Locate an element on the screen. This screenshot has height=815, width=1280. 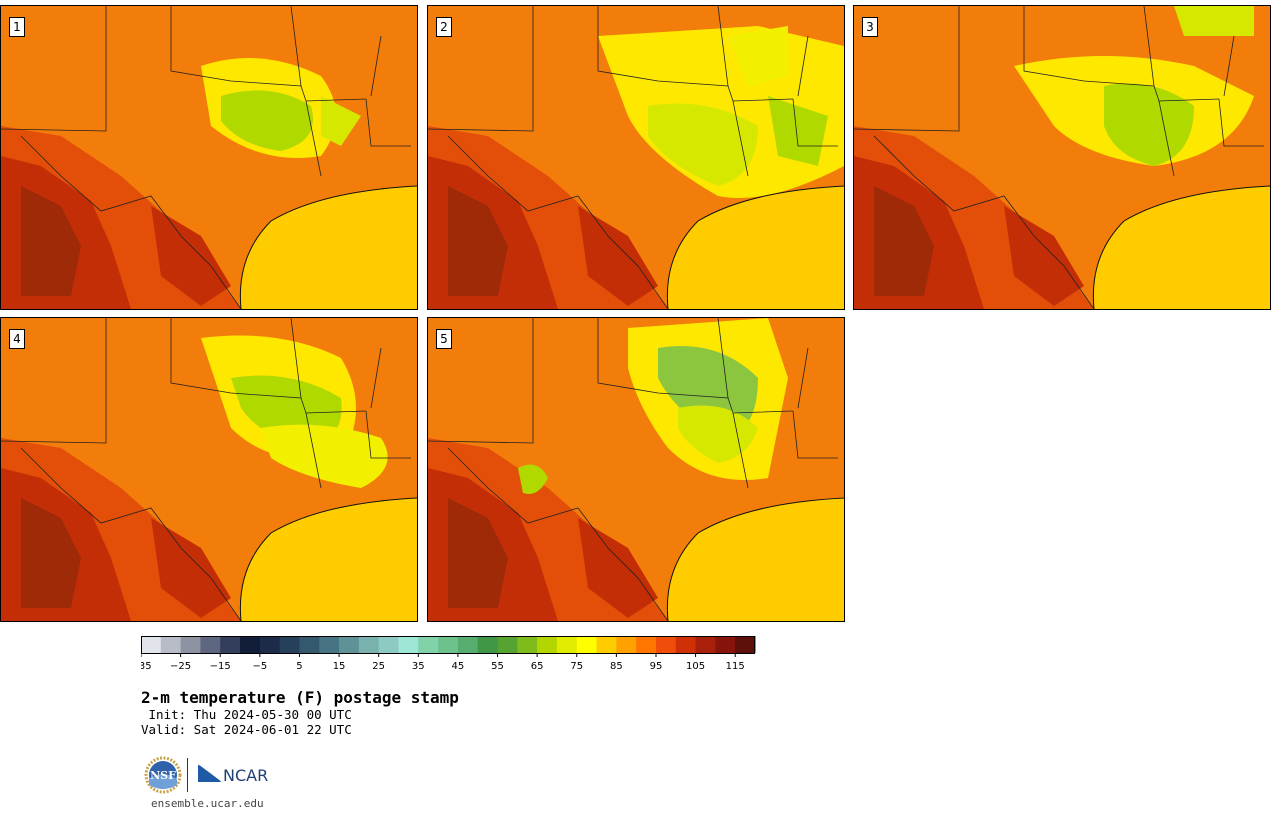
svg-text: NSF is located at coordinates (163, 775).